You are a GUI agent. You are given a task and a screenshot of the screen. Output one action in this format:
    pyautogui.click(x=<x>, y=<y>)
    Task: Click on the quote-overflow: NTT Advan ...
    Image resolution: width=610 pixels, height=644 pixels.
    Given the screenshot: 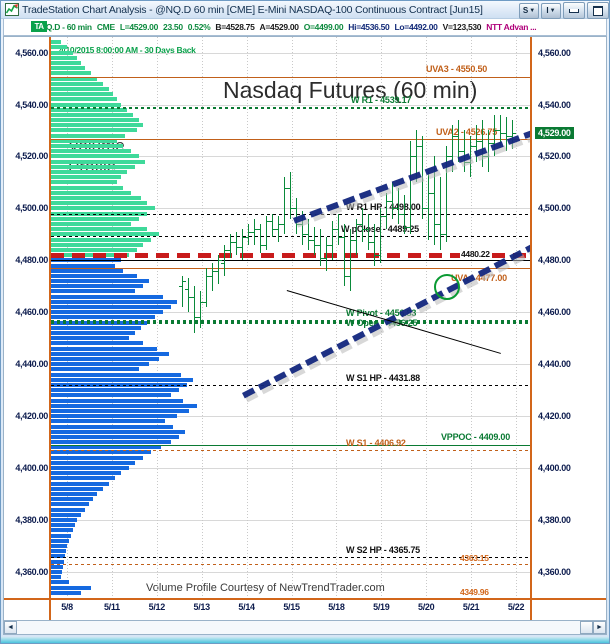 What is the action you would take?
    pyautogui.click(x=511, y=27)
    